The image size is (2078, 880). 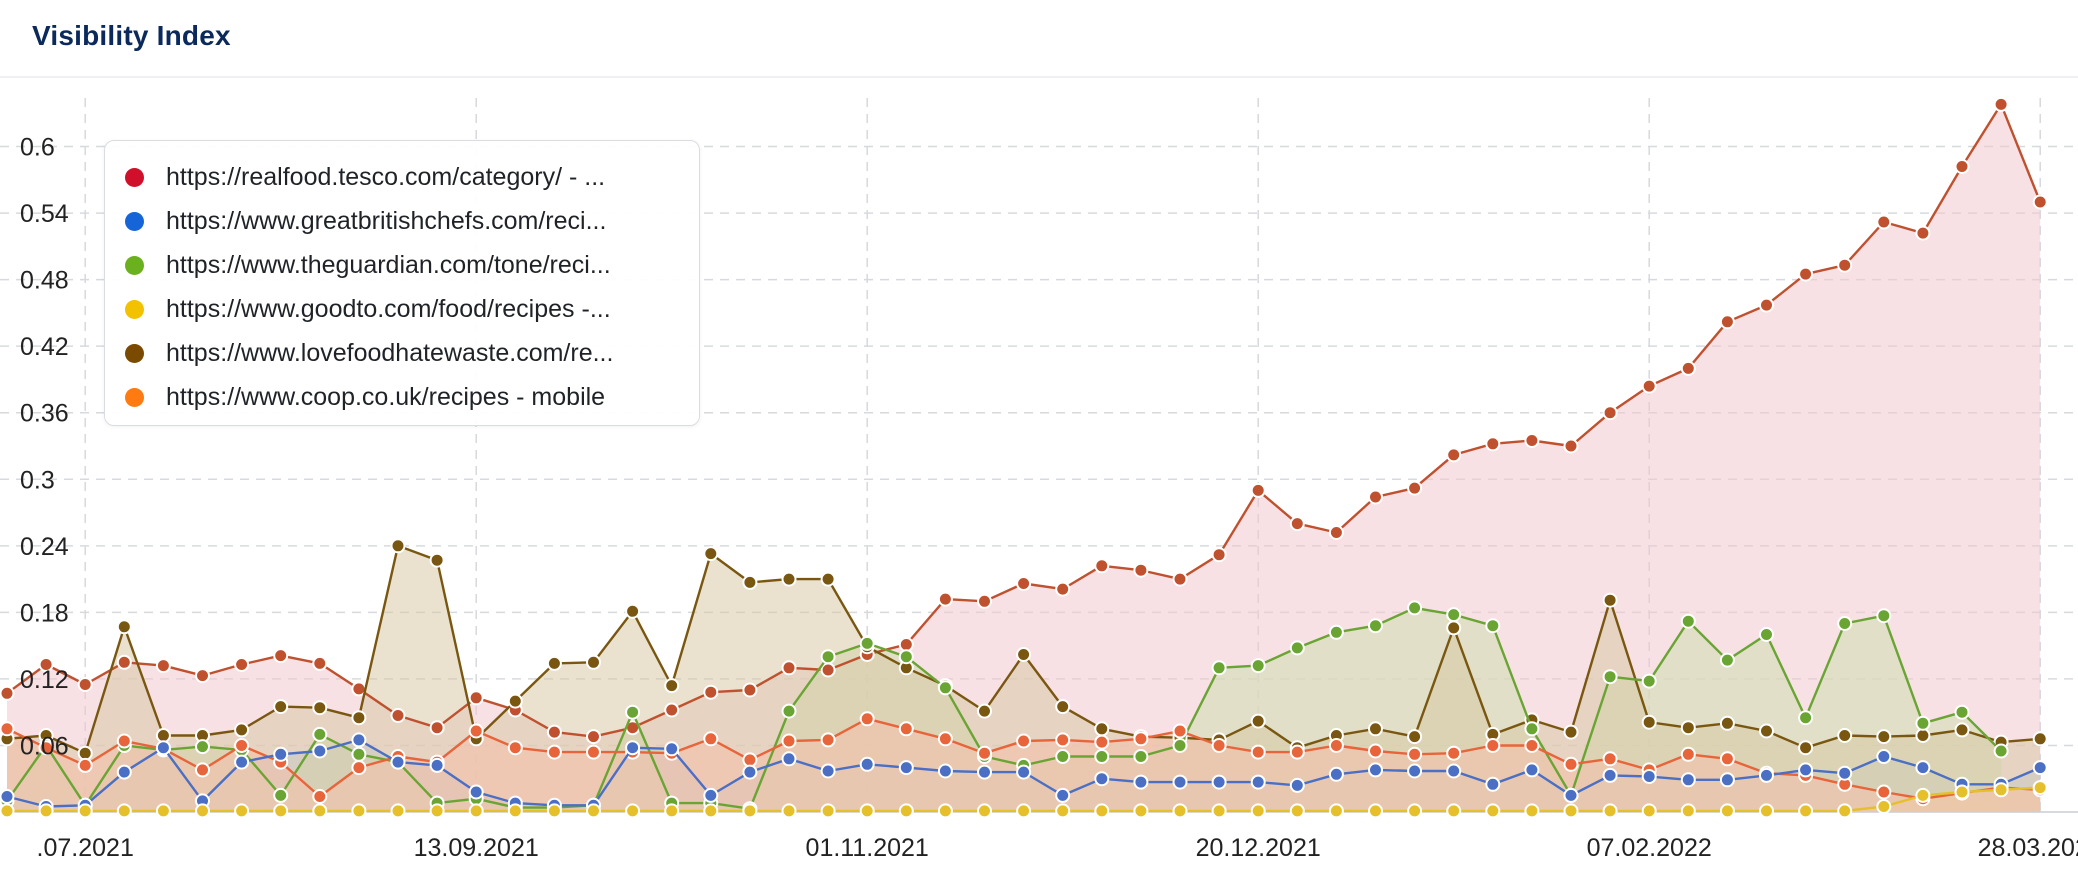 What do you see at coordinates (37, 480) in the screenshot?
I see `y-tick-label: 0.3` at bounding box center [37, 480].